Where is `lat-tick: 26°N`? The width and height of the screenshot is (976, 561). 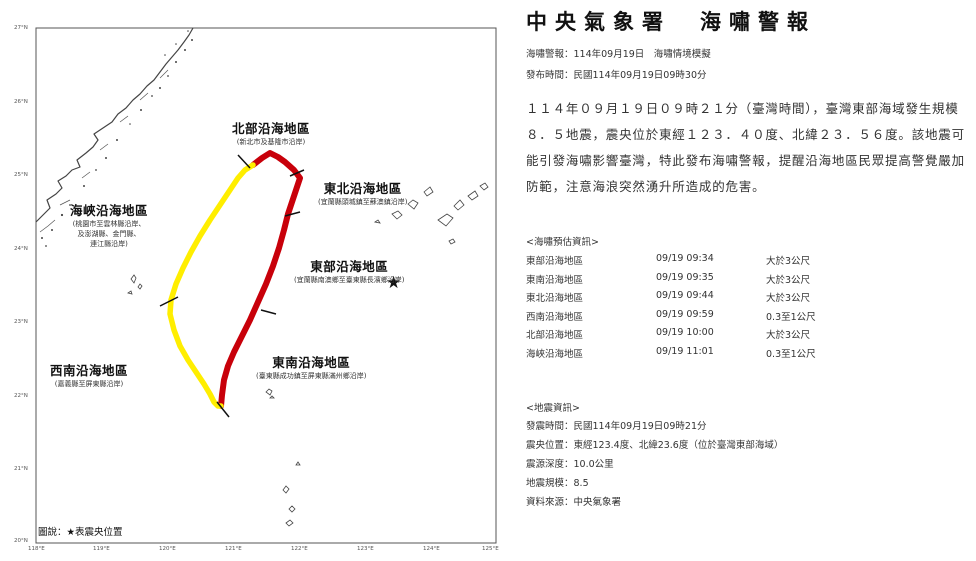 lat-tick: 26°N is located at coordinates (21, 102).